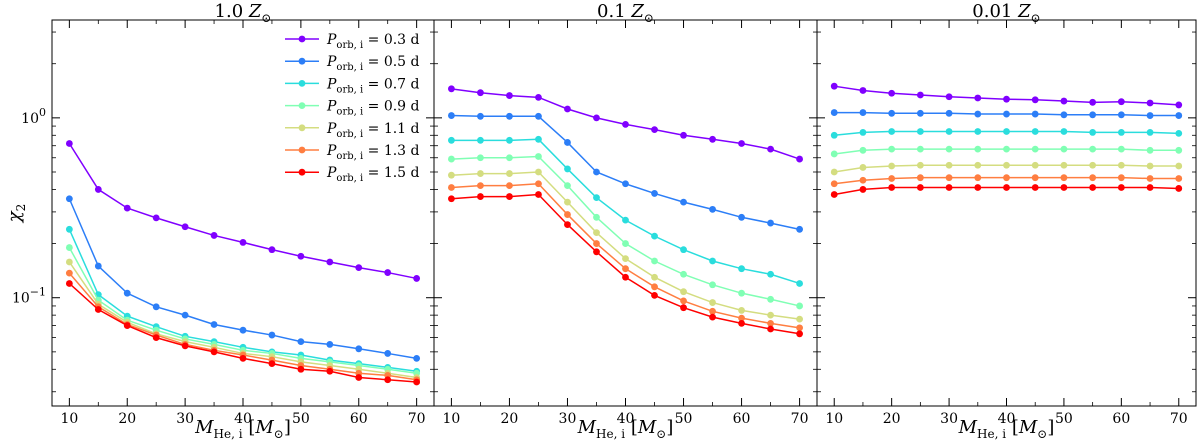 This screenshot has height=440, width=1200. What do you see at coordinates (373, 85) in the screenshot?
I see `legend-label: Porb, i = 0.7 d` at bounding box center [373, 85].